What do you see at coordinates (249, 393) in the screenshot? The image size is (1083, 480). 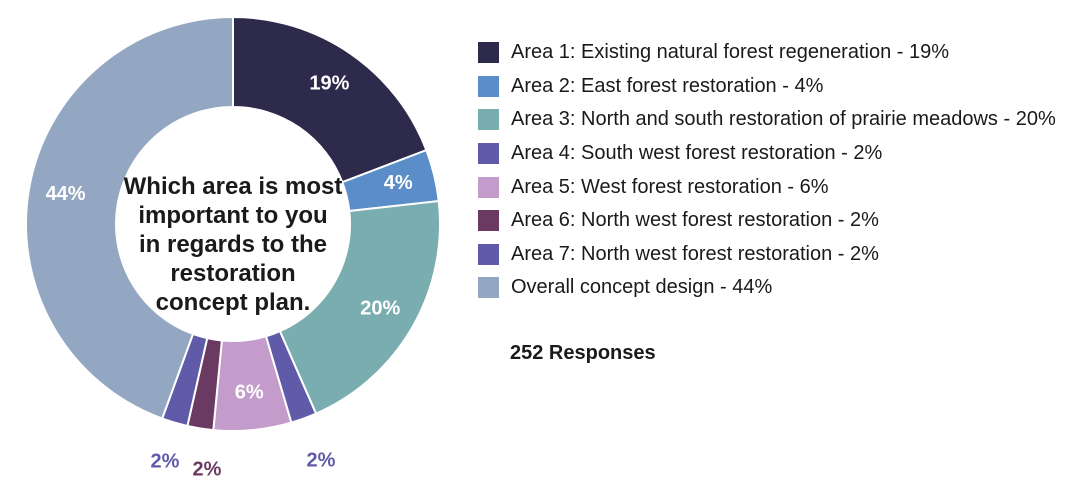 I see `slice-label: 6%` at bounding box center [249, 393].